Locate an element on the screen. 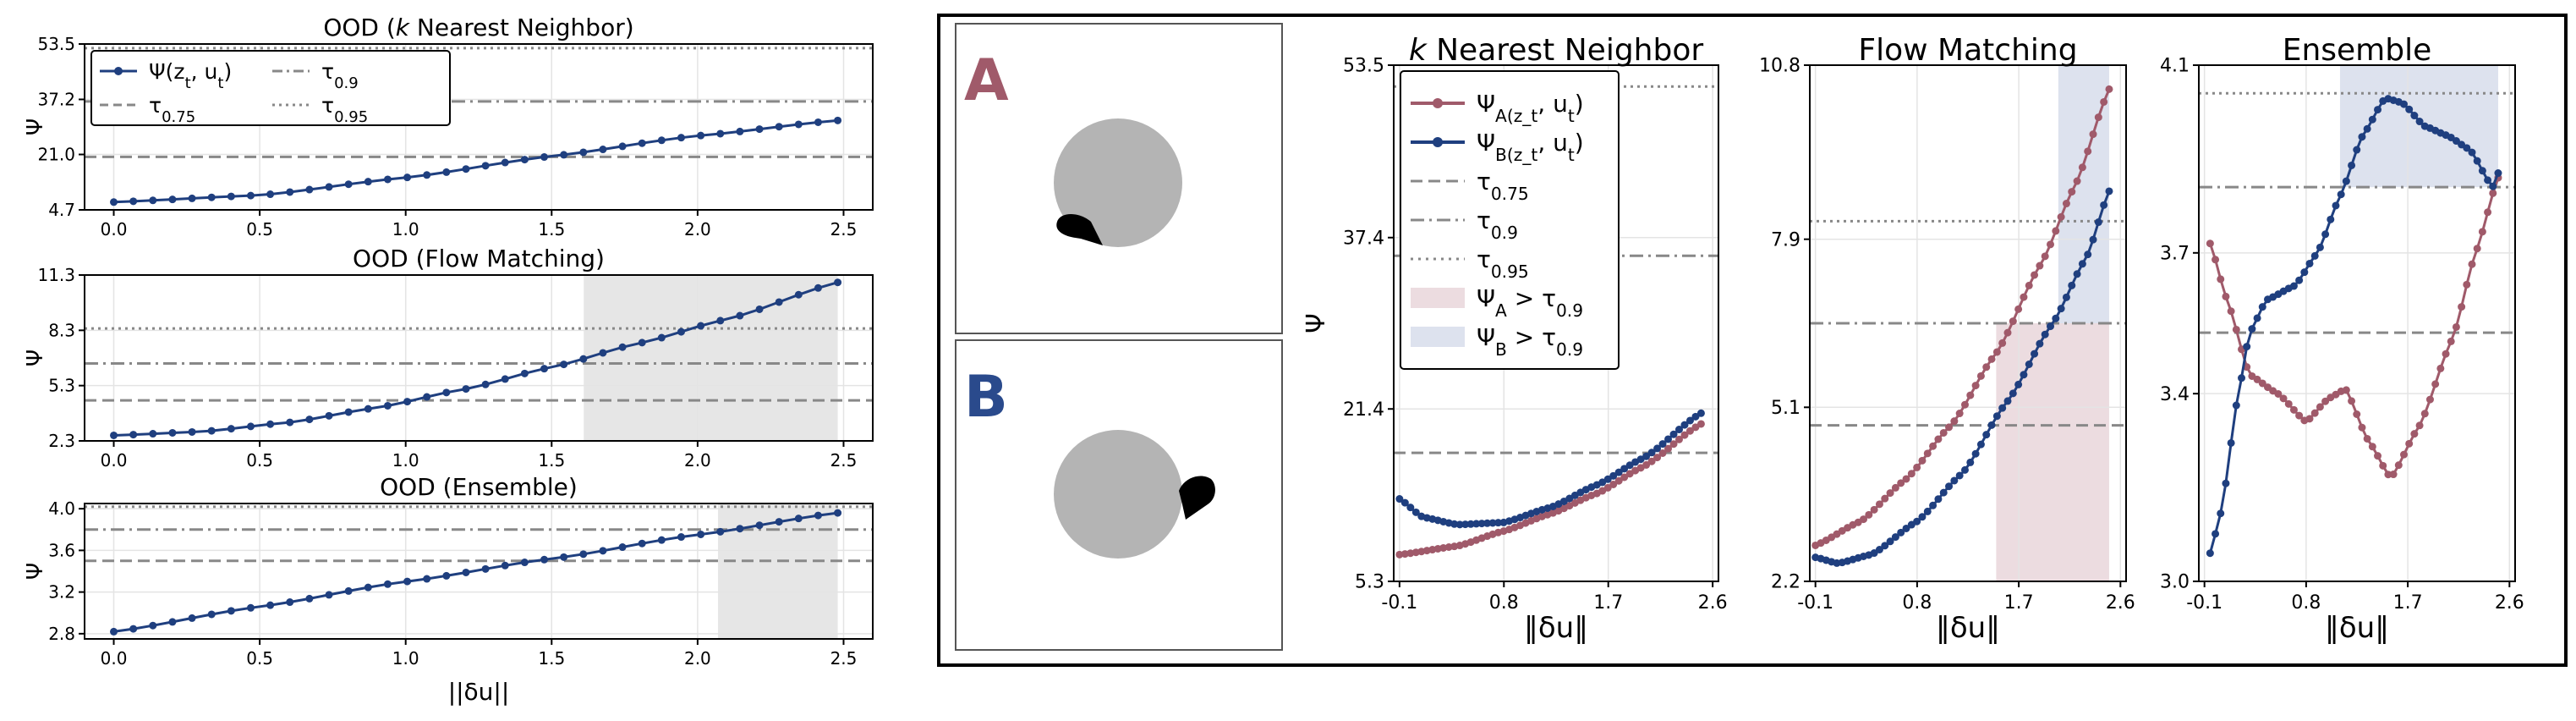  x-tick-label: 0.8 is located at coordinates (1504, 603).